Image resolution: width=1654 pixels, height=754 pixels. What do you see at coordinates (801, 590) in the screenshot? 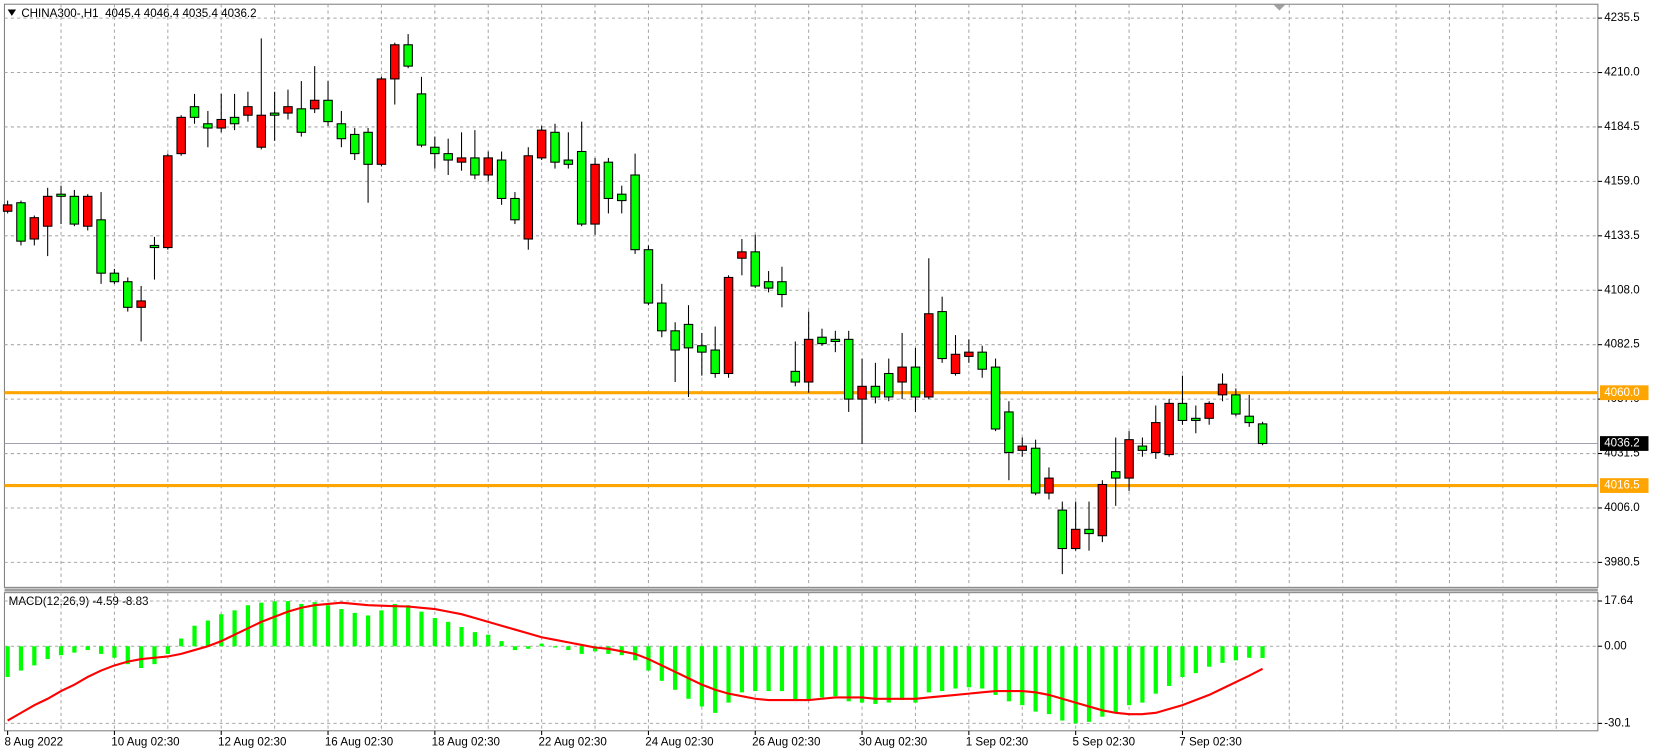
I see `pane-separator` at bounding box center [801, 590].